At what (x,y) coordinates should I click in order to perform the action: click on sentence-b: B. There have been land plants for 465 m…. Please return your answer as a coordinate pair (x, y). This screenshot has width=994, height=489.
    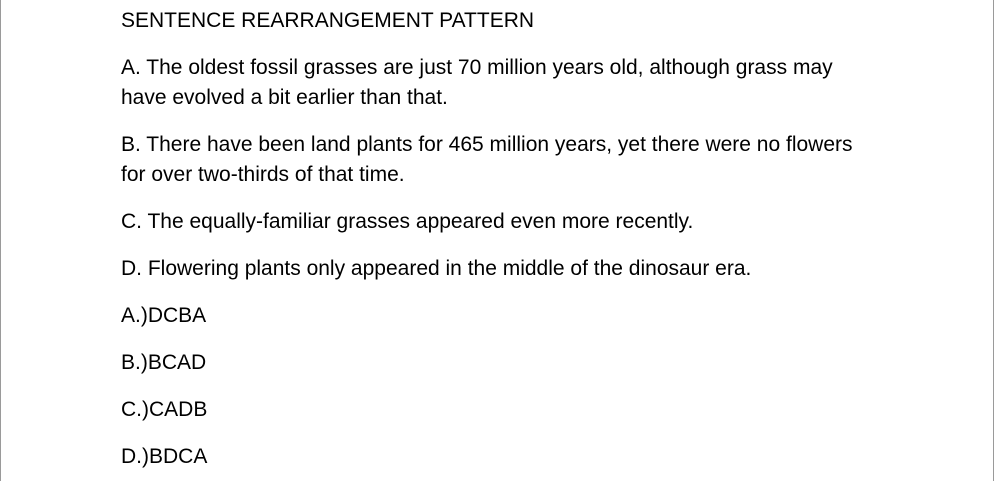
    Looking at the image, I should click on (487, 159).